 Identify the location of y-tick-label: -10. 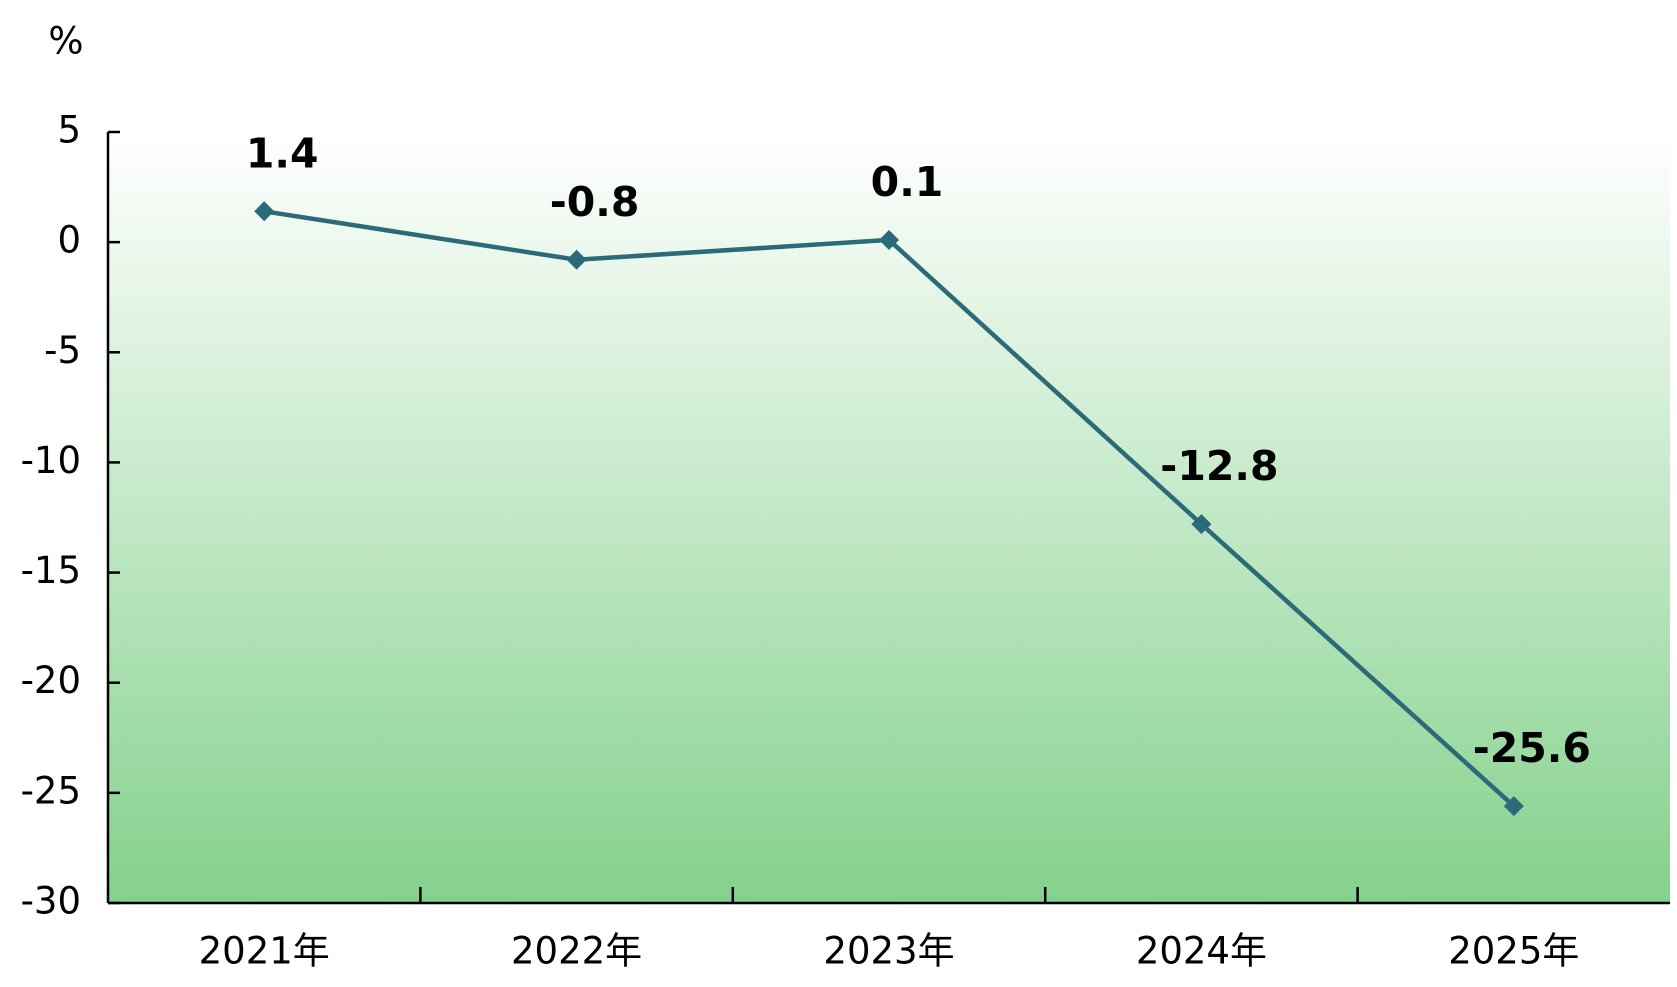
(51, 460).